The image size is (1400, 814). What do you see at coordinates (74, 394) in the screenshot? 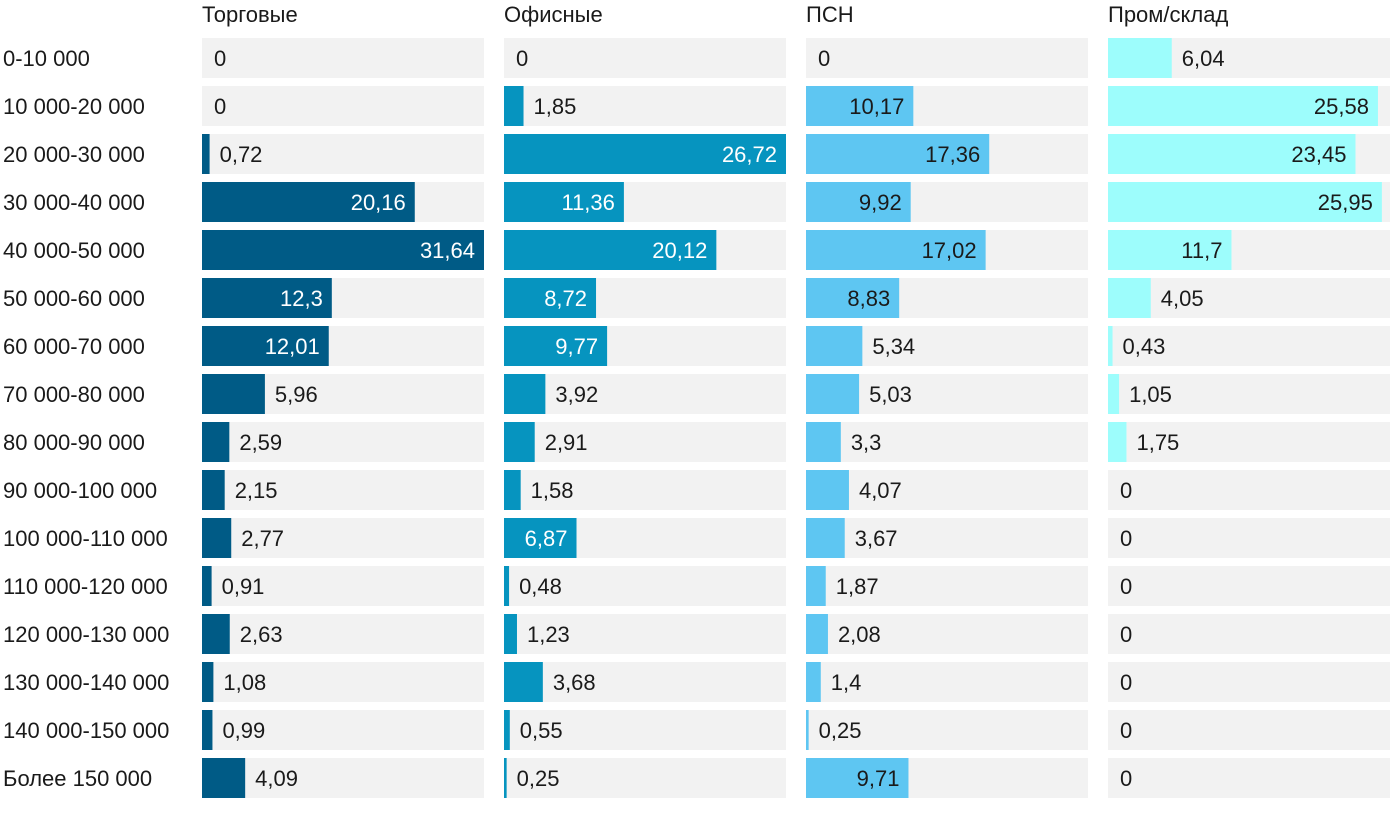
I see `category-label: 70 000-80 000` at bounding box center [74, 394].